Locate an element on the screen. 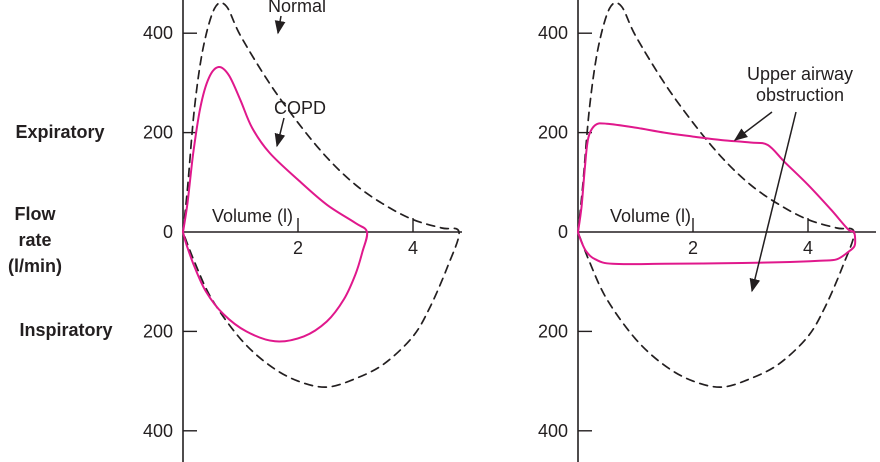 This screenshot has width=880, height=462. flow-rate-line3: (l/min) is located at coordinates (35, 266).